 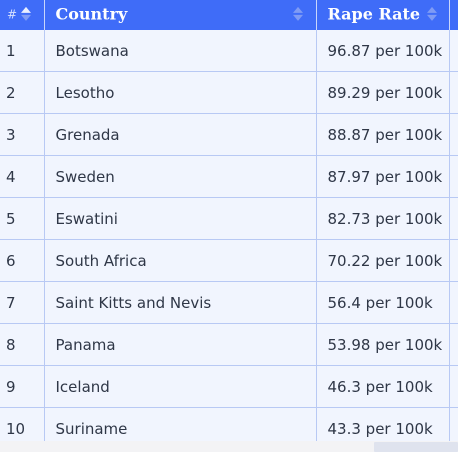 I want to click on table-row: 5 Eswatini 82.73 per 100k, so click(x=229, y=218).